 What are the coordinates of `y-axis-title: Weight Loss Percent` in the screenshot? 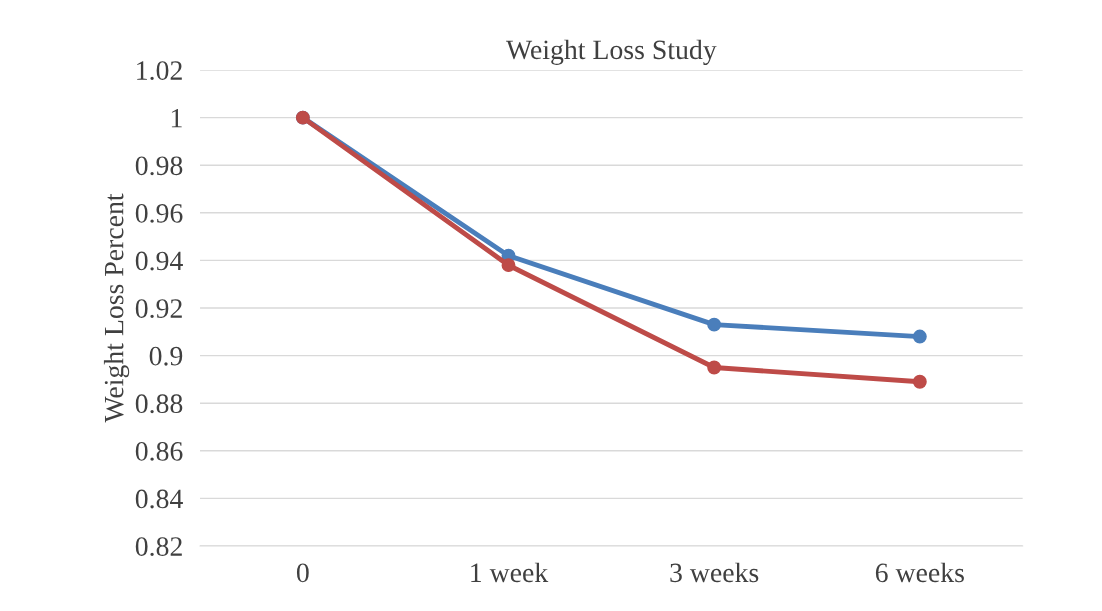 It's located at (116, 308).